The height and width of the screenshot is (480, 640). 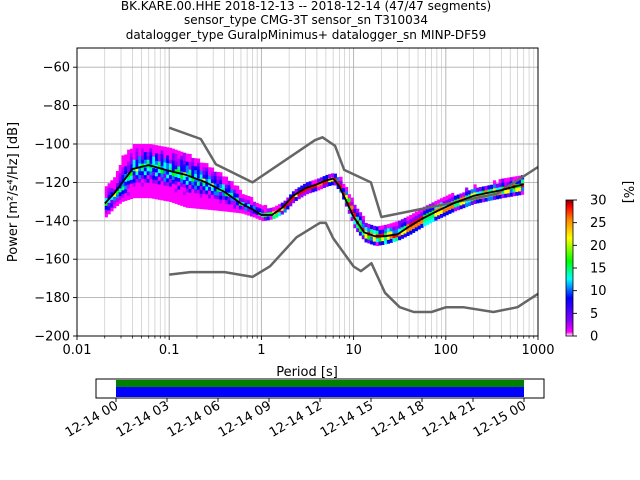 What do you see at coordinates (445, 350) in the screenshot?
I see `x-tick-label: 100` at bounding box center [445, 350].